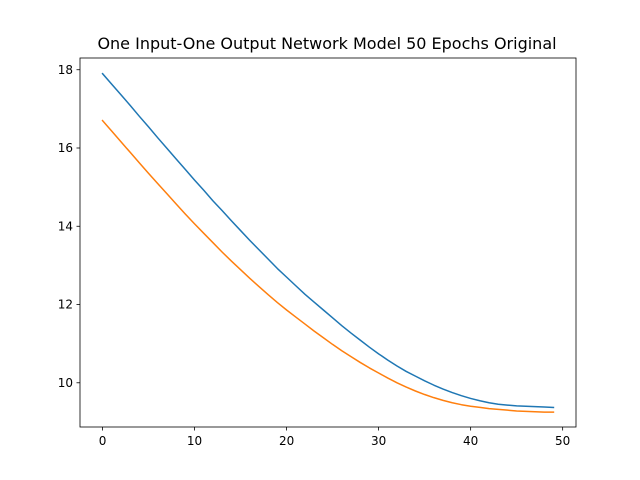  I want to click on x-tick-label: 30, so click(378, 441).